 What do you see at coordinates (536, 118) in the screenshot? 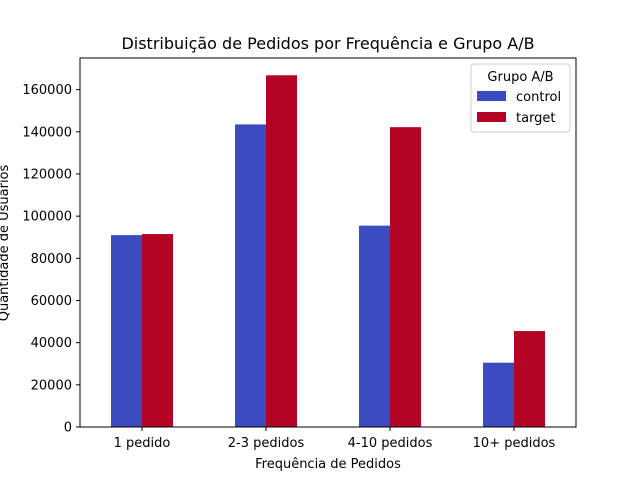
I see `legend-label-target: target` at bounding box center [536, 118].